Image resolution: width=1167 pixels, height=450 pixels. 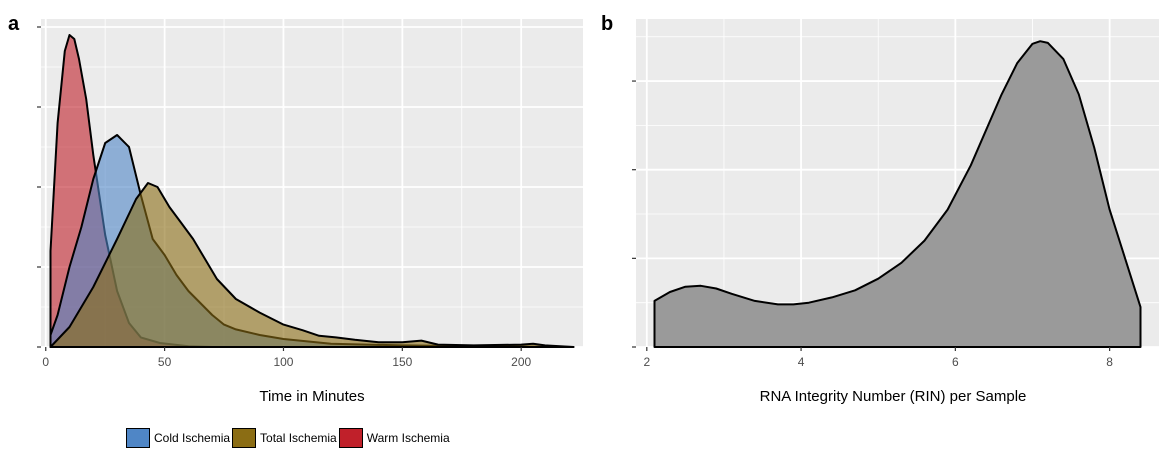 I want to click on panel-b-y-axis-ticks, so click(x=634, y=214).